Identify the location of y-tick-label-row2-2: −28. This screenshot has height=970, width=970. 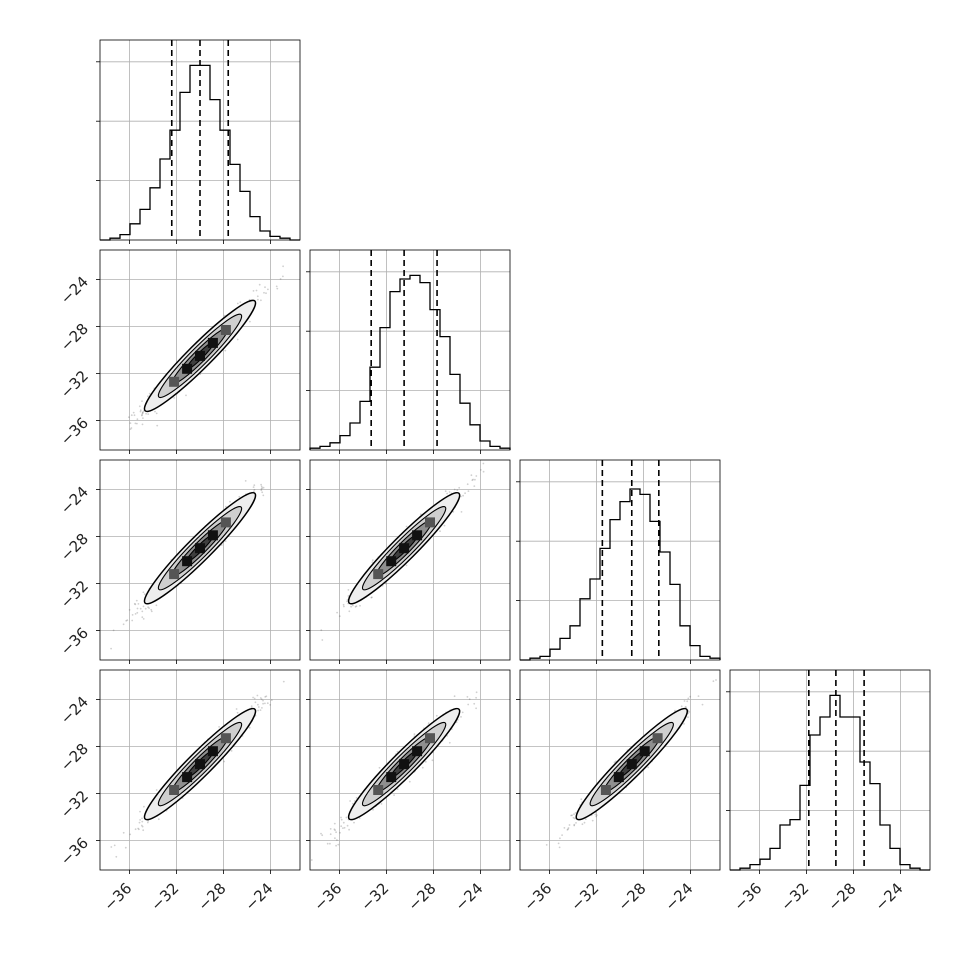
(74, 547).